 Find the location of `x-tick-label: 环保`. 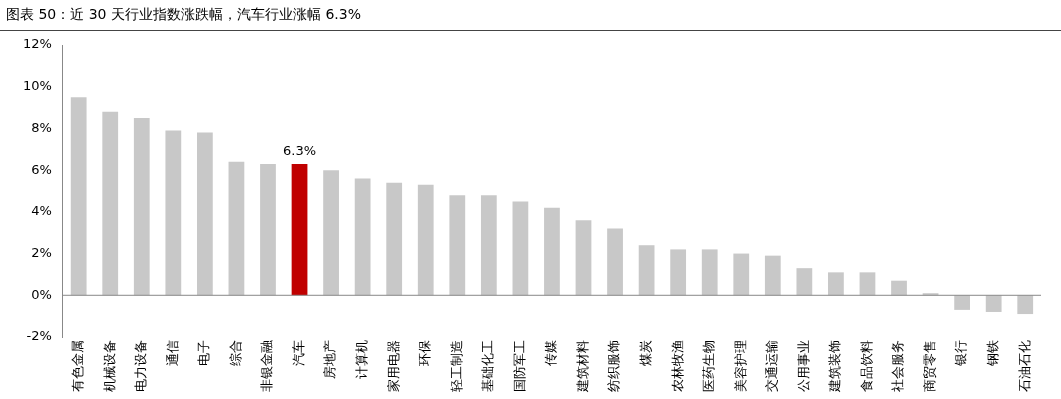

x-tick-label: 环保 is located at coordinates (425, 353).